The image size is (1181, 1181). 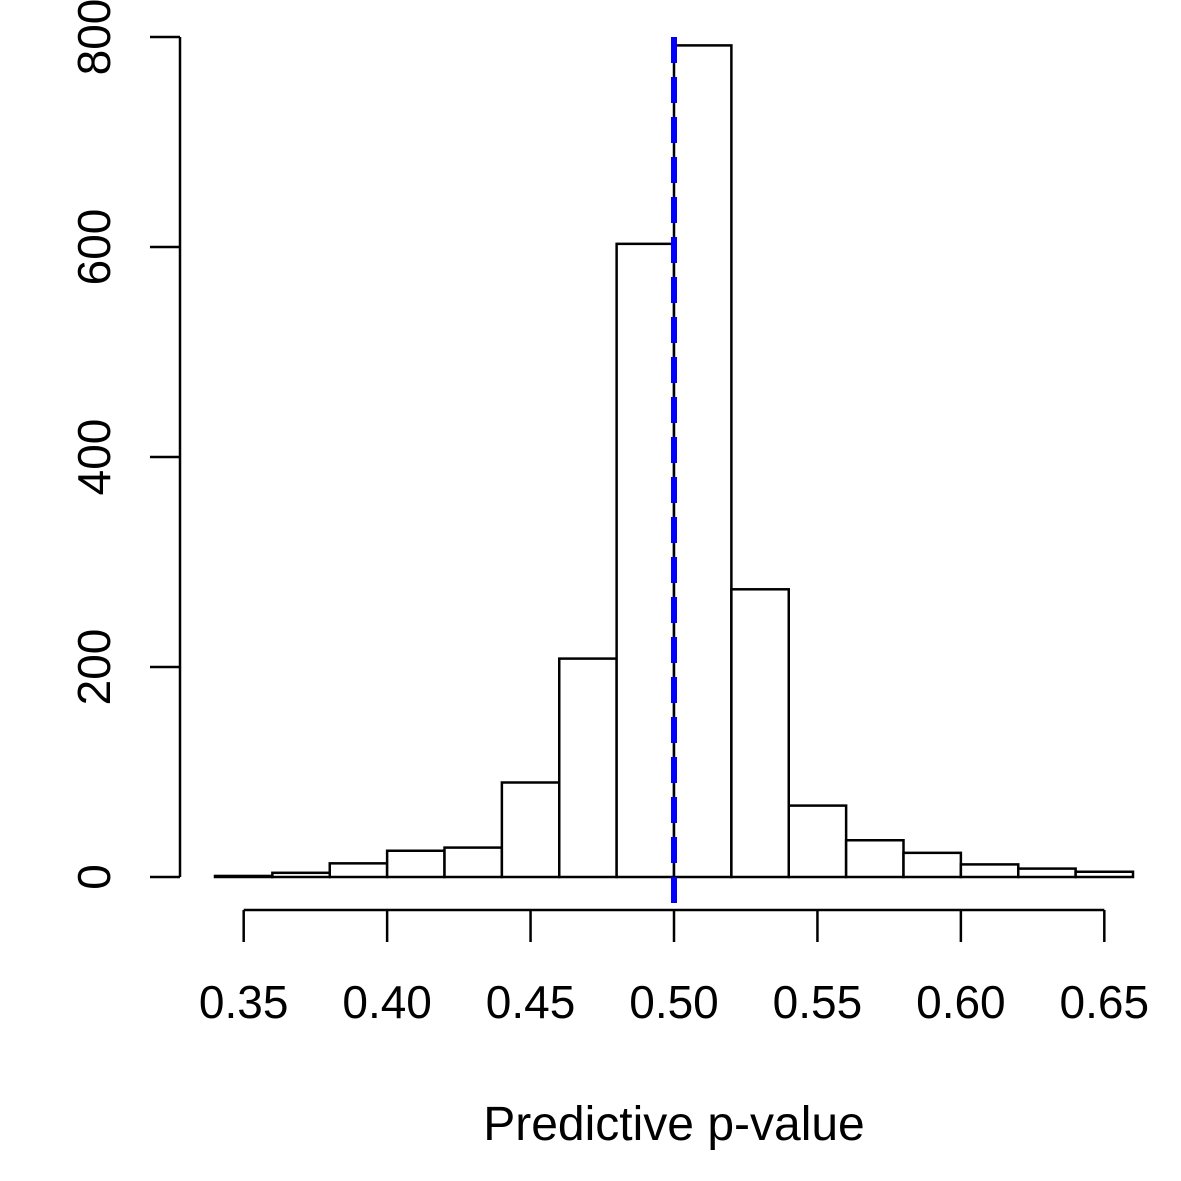 I want to click on x-axis-title: Predictive p-value, so click(x=674, y=1124).